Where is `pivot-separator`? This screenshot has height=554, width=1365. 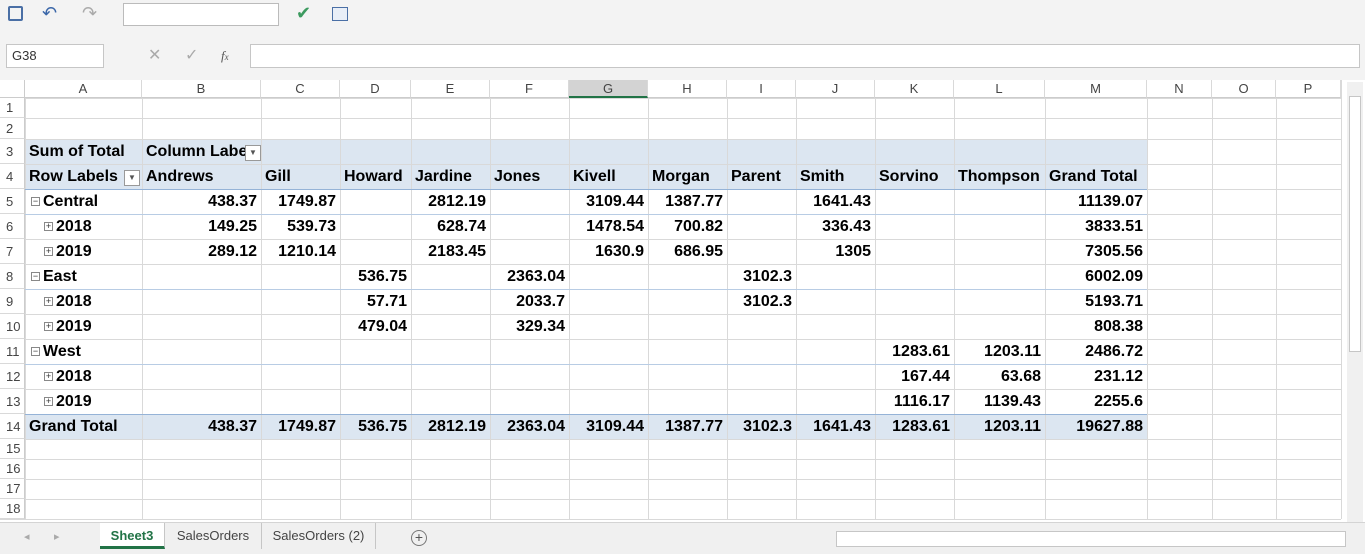 pivot-separator is located at coordinates (586, 214).